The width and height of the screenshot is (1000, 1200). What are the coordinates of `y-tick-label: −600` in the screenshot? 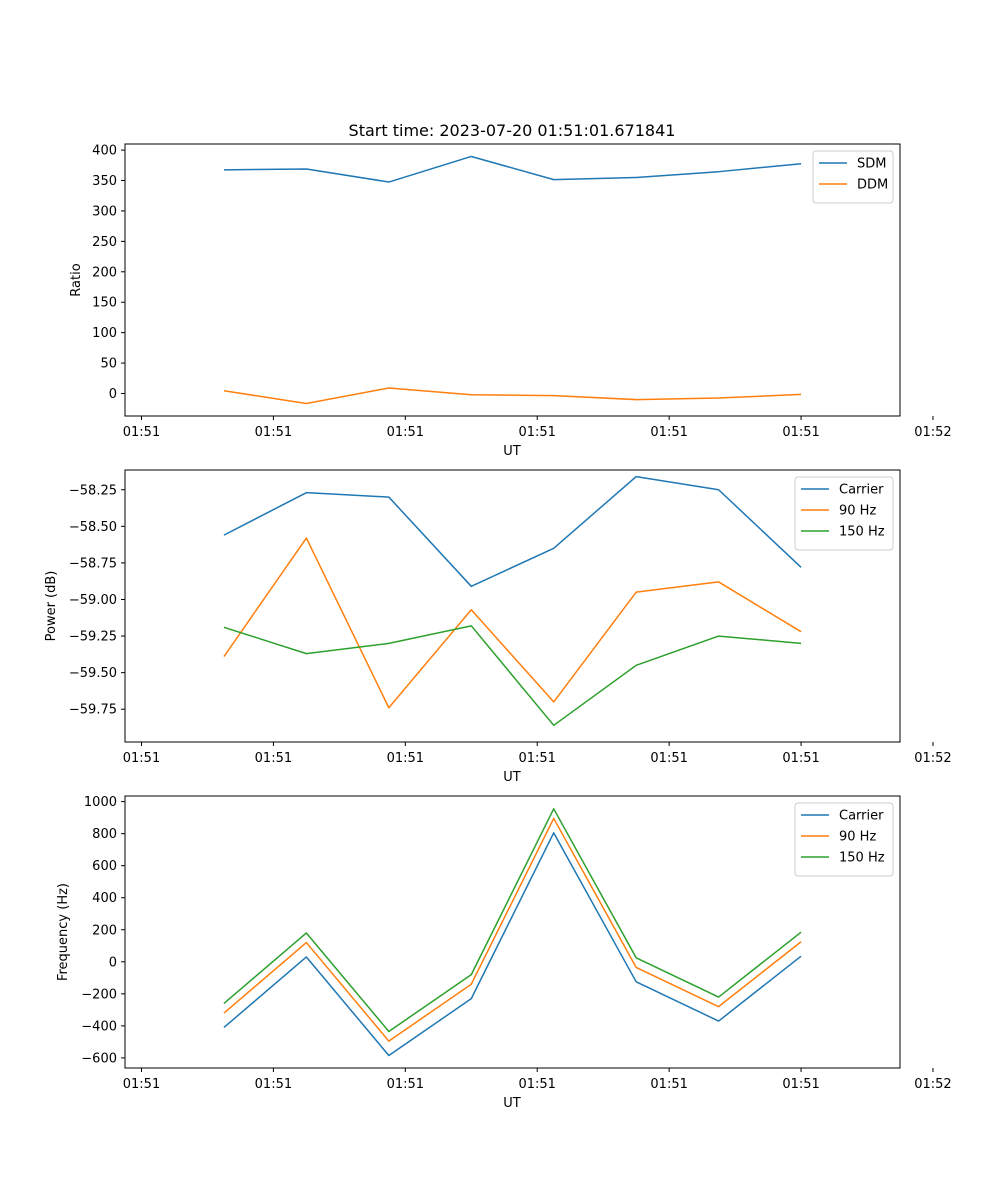 It's located at (99, 1058).